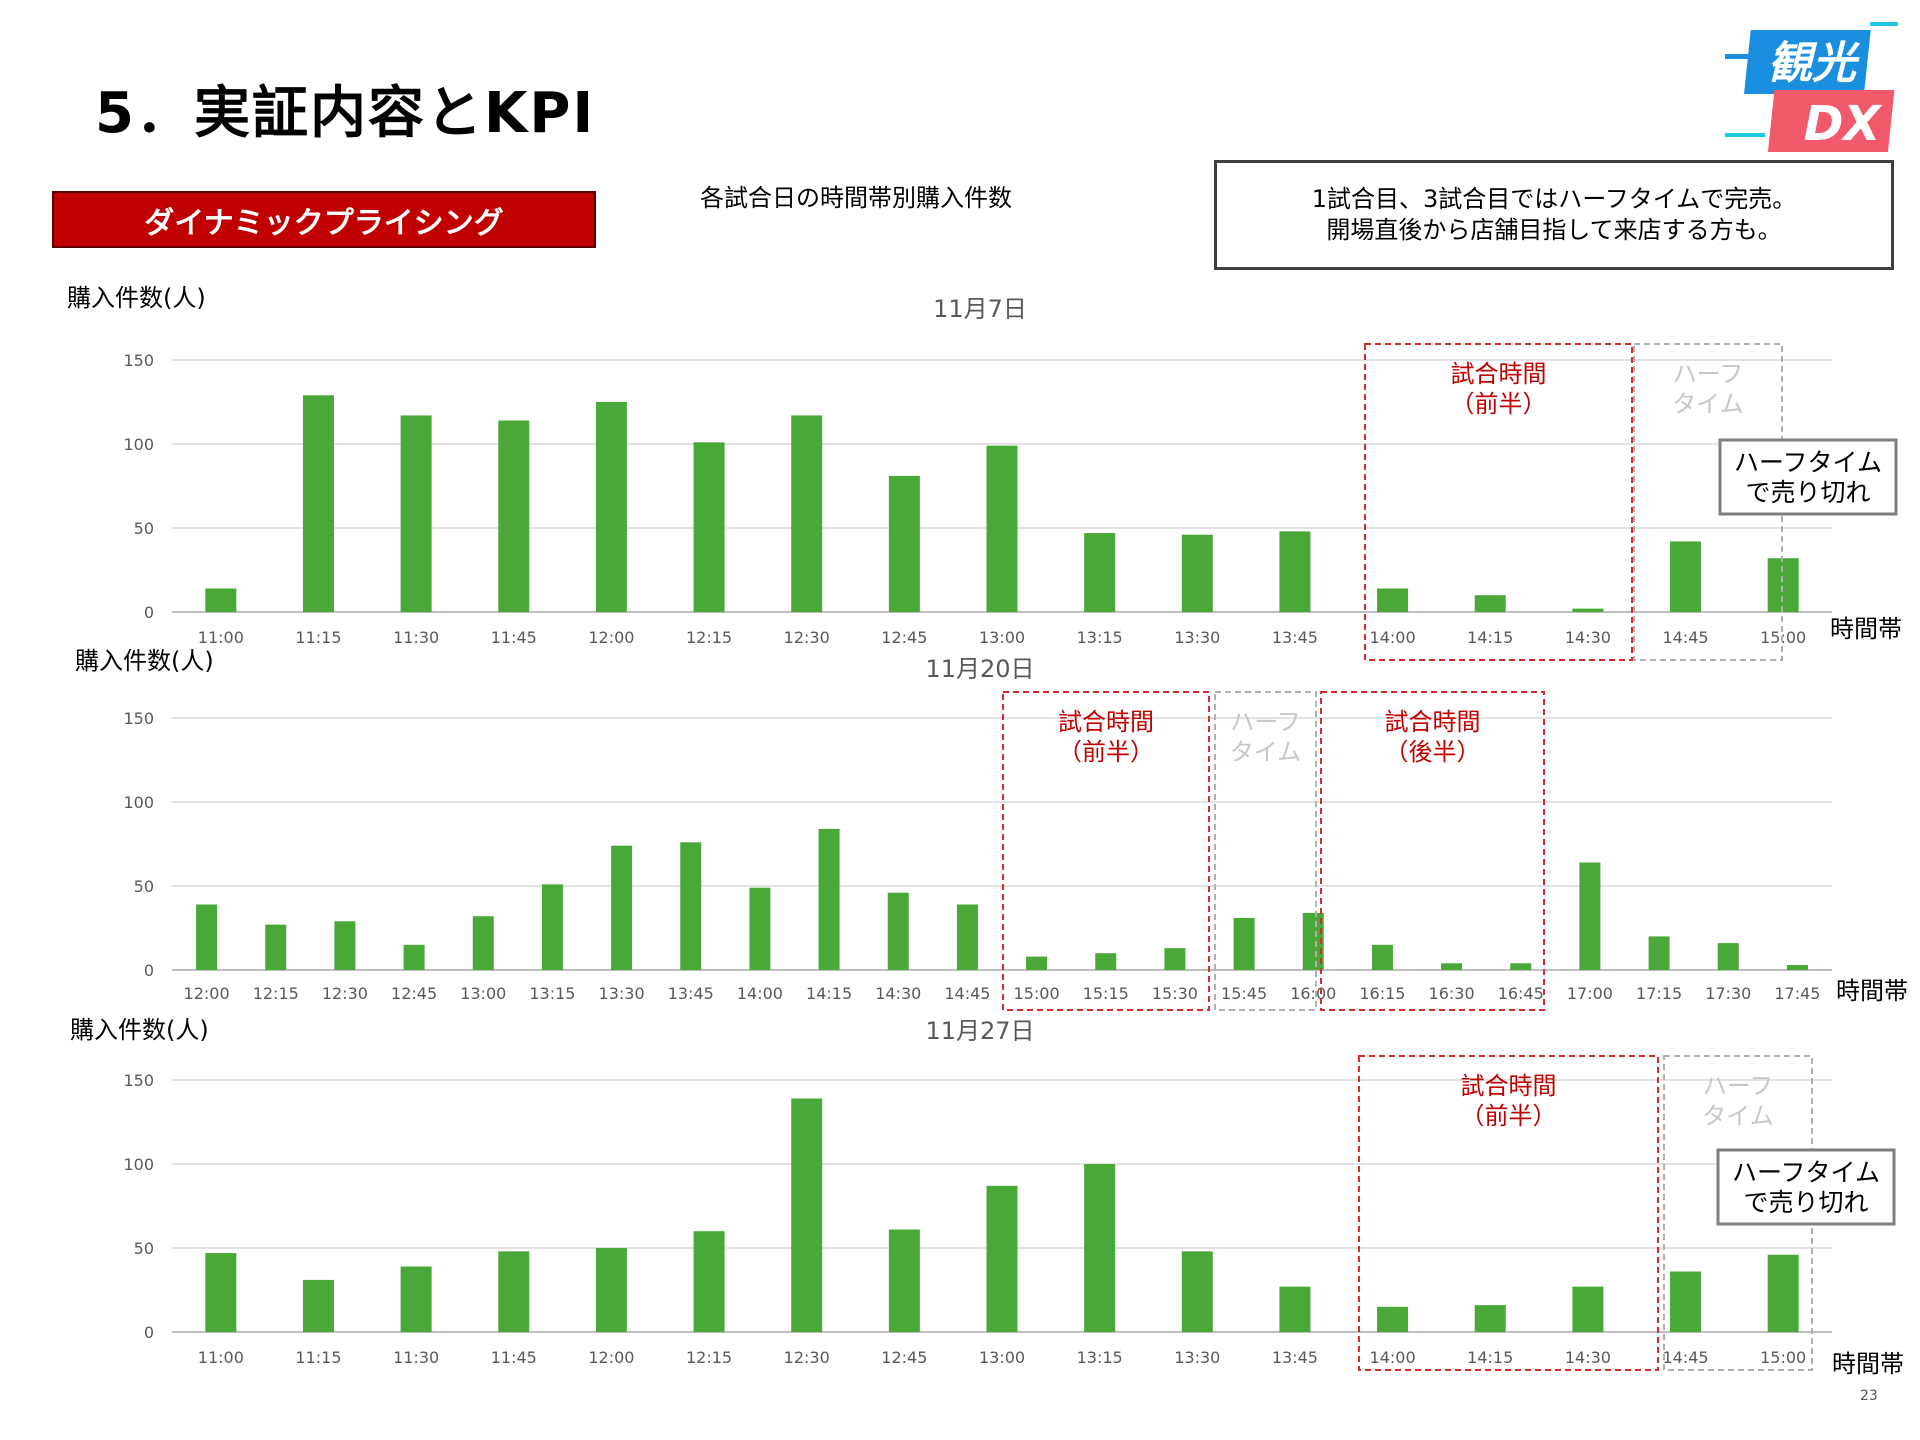  Describe the element at coordinates (1740, 56) in the screenshot. I see `logo-blue-band` at that location.